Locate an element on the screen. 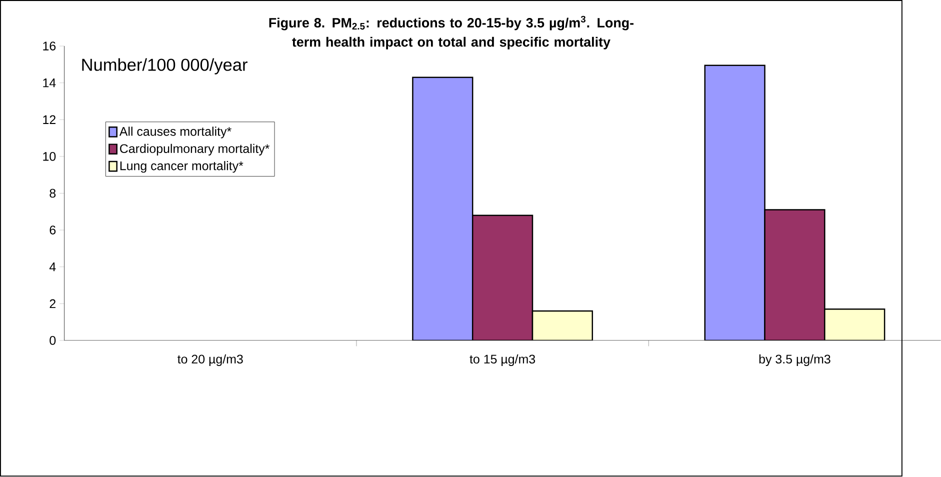 The width and height of the screenshot is (941, 477). x-tick-label: to 20 µg/m3 is located at coordinates (210, 360).